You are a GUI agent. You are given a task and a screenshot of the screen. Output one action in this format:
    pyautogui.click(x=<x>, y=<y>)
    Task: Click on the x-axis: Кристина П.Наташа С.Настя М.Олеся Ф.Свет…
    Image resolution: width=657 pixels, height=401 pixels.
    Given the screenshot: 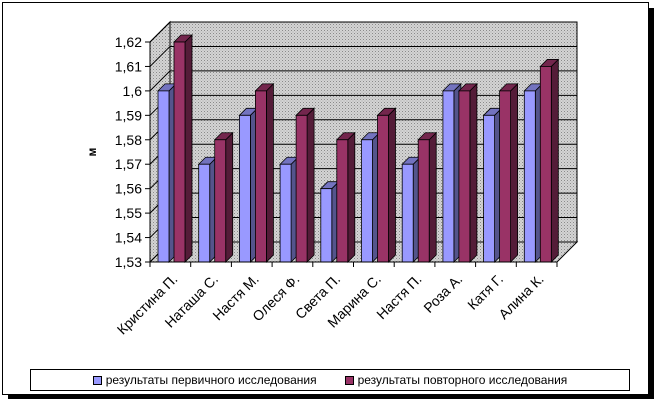 What is the action you would take?
    pyautogui.click(x=336, y=299)
    